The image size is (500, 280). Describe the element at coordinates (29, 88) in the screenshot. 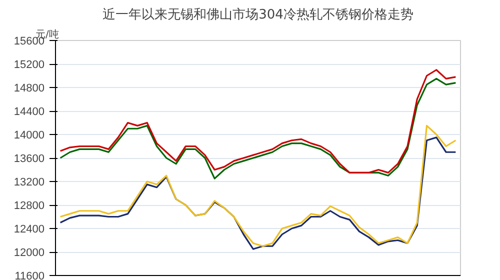

I see `y-tick-label: 14800` at that location.